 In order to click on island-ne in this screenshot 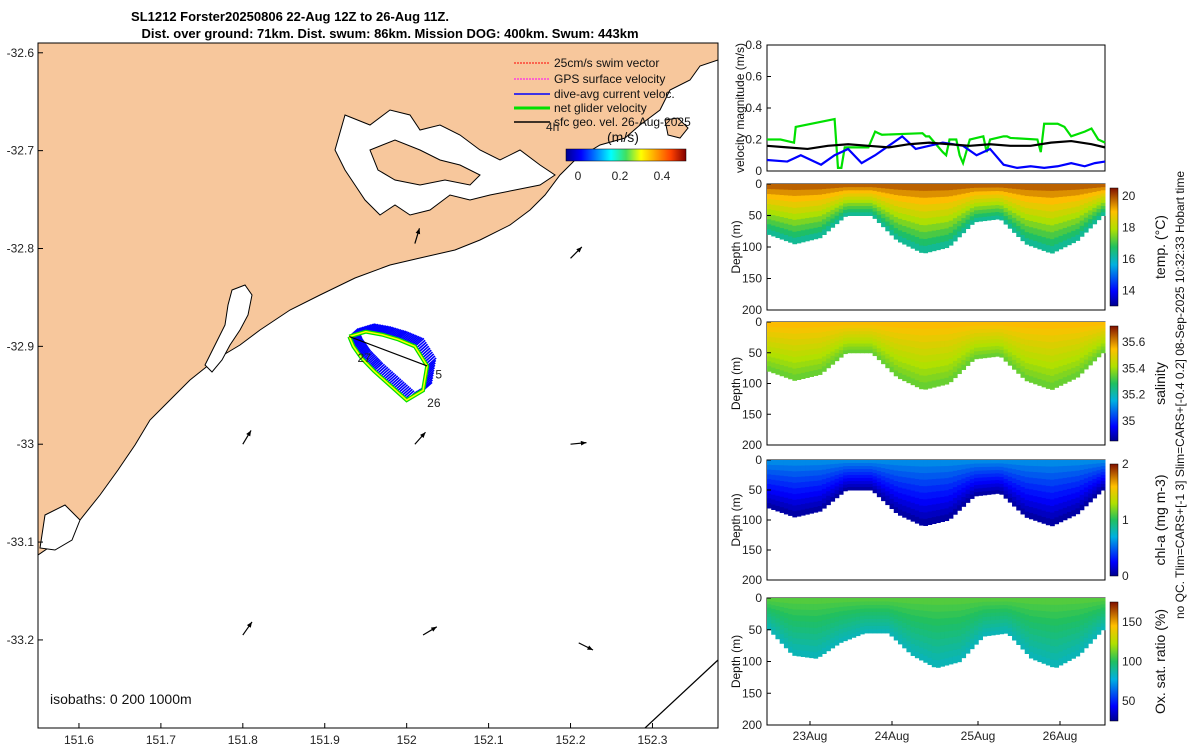, I will do `click(676, 128)`.